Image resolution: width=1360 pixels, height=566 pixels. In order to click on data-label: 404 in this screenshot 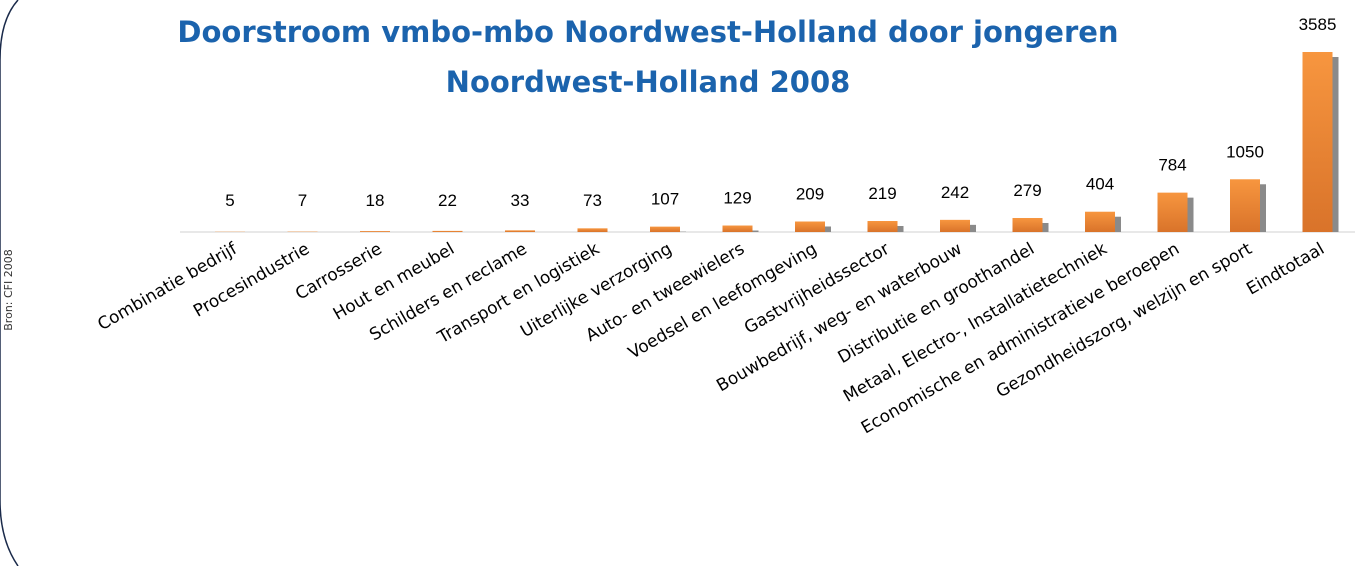, I will do `click(1100, 184)`.